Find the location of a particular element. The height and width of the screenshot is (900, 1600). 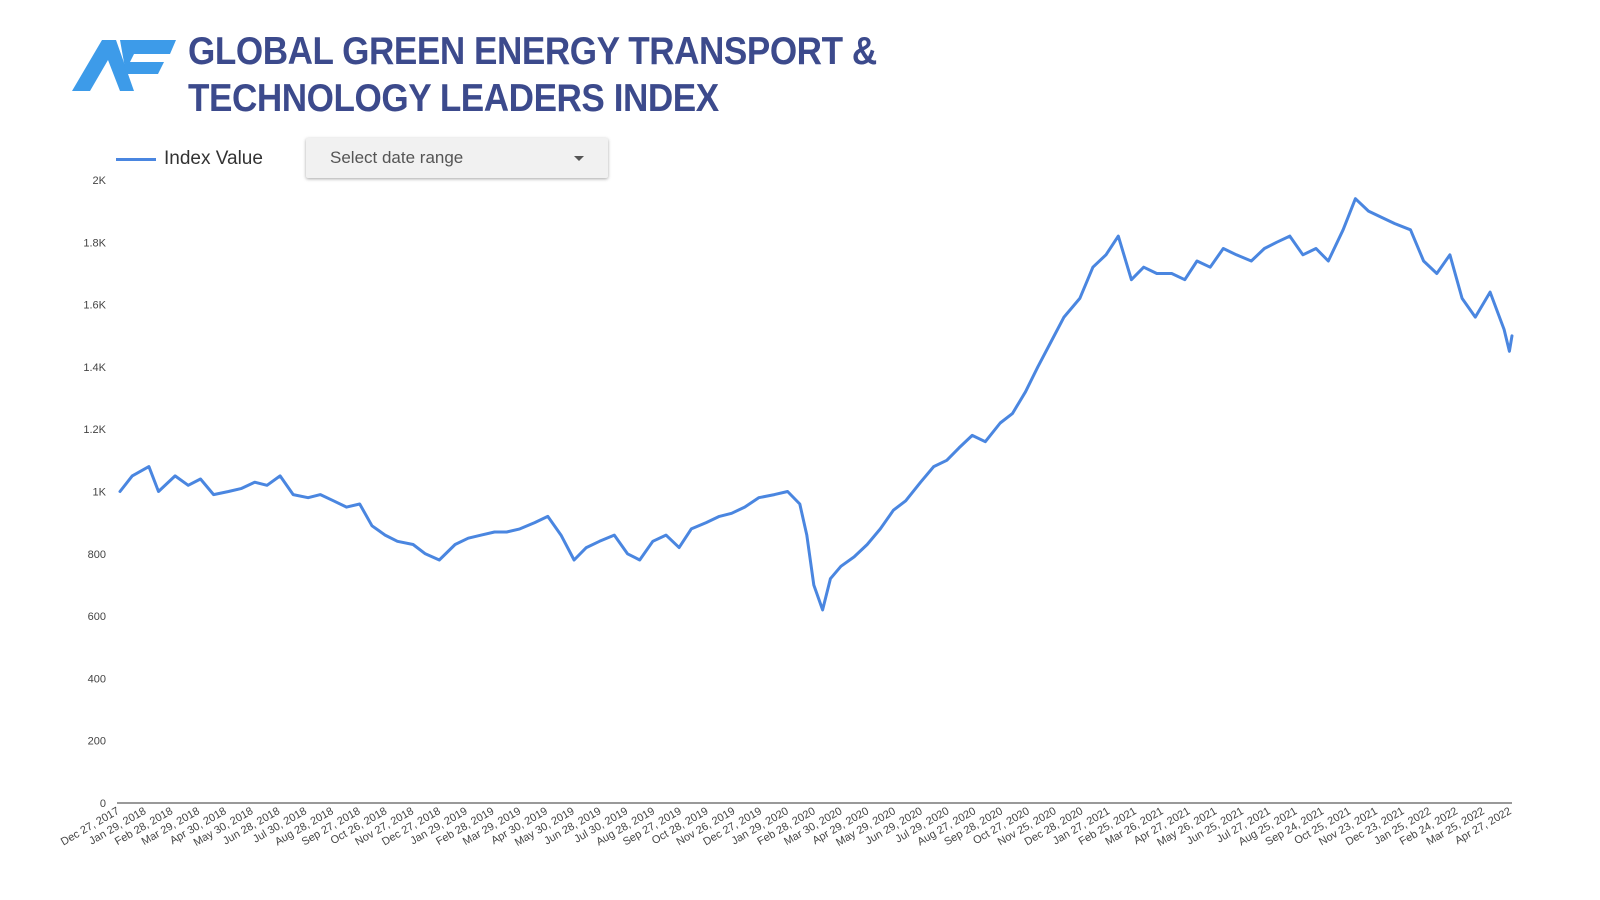

af-logo-icon is located at coordinates (123, 66).